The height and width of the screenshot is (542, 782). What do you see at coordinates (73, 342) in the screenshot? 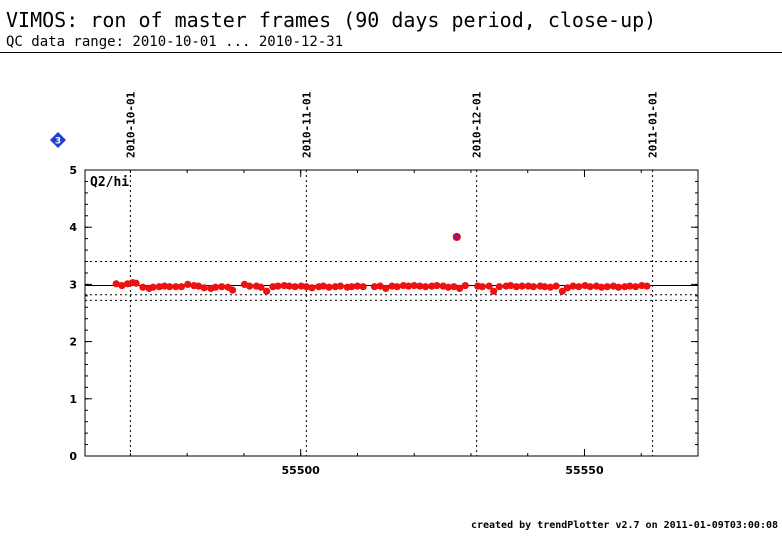
I see `y-tick-label: 2` at bounding box center [73, 342].